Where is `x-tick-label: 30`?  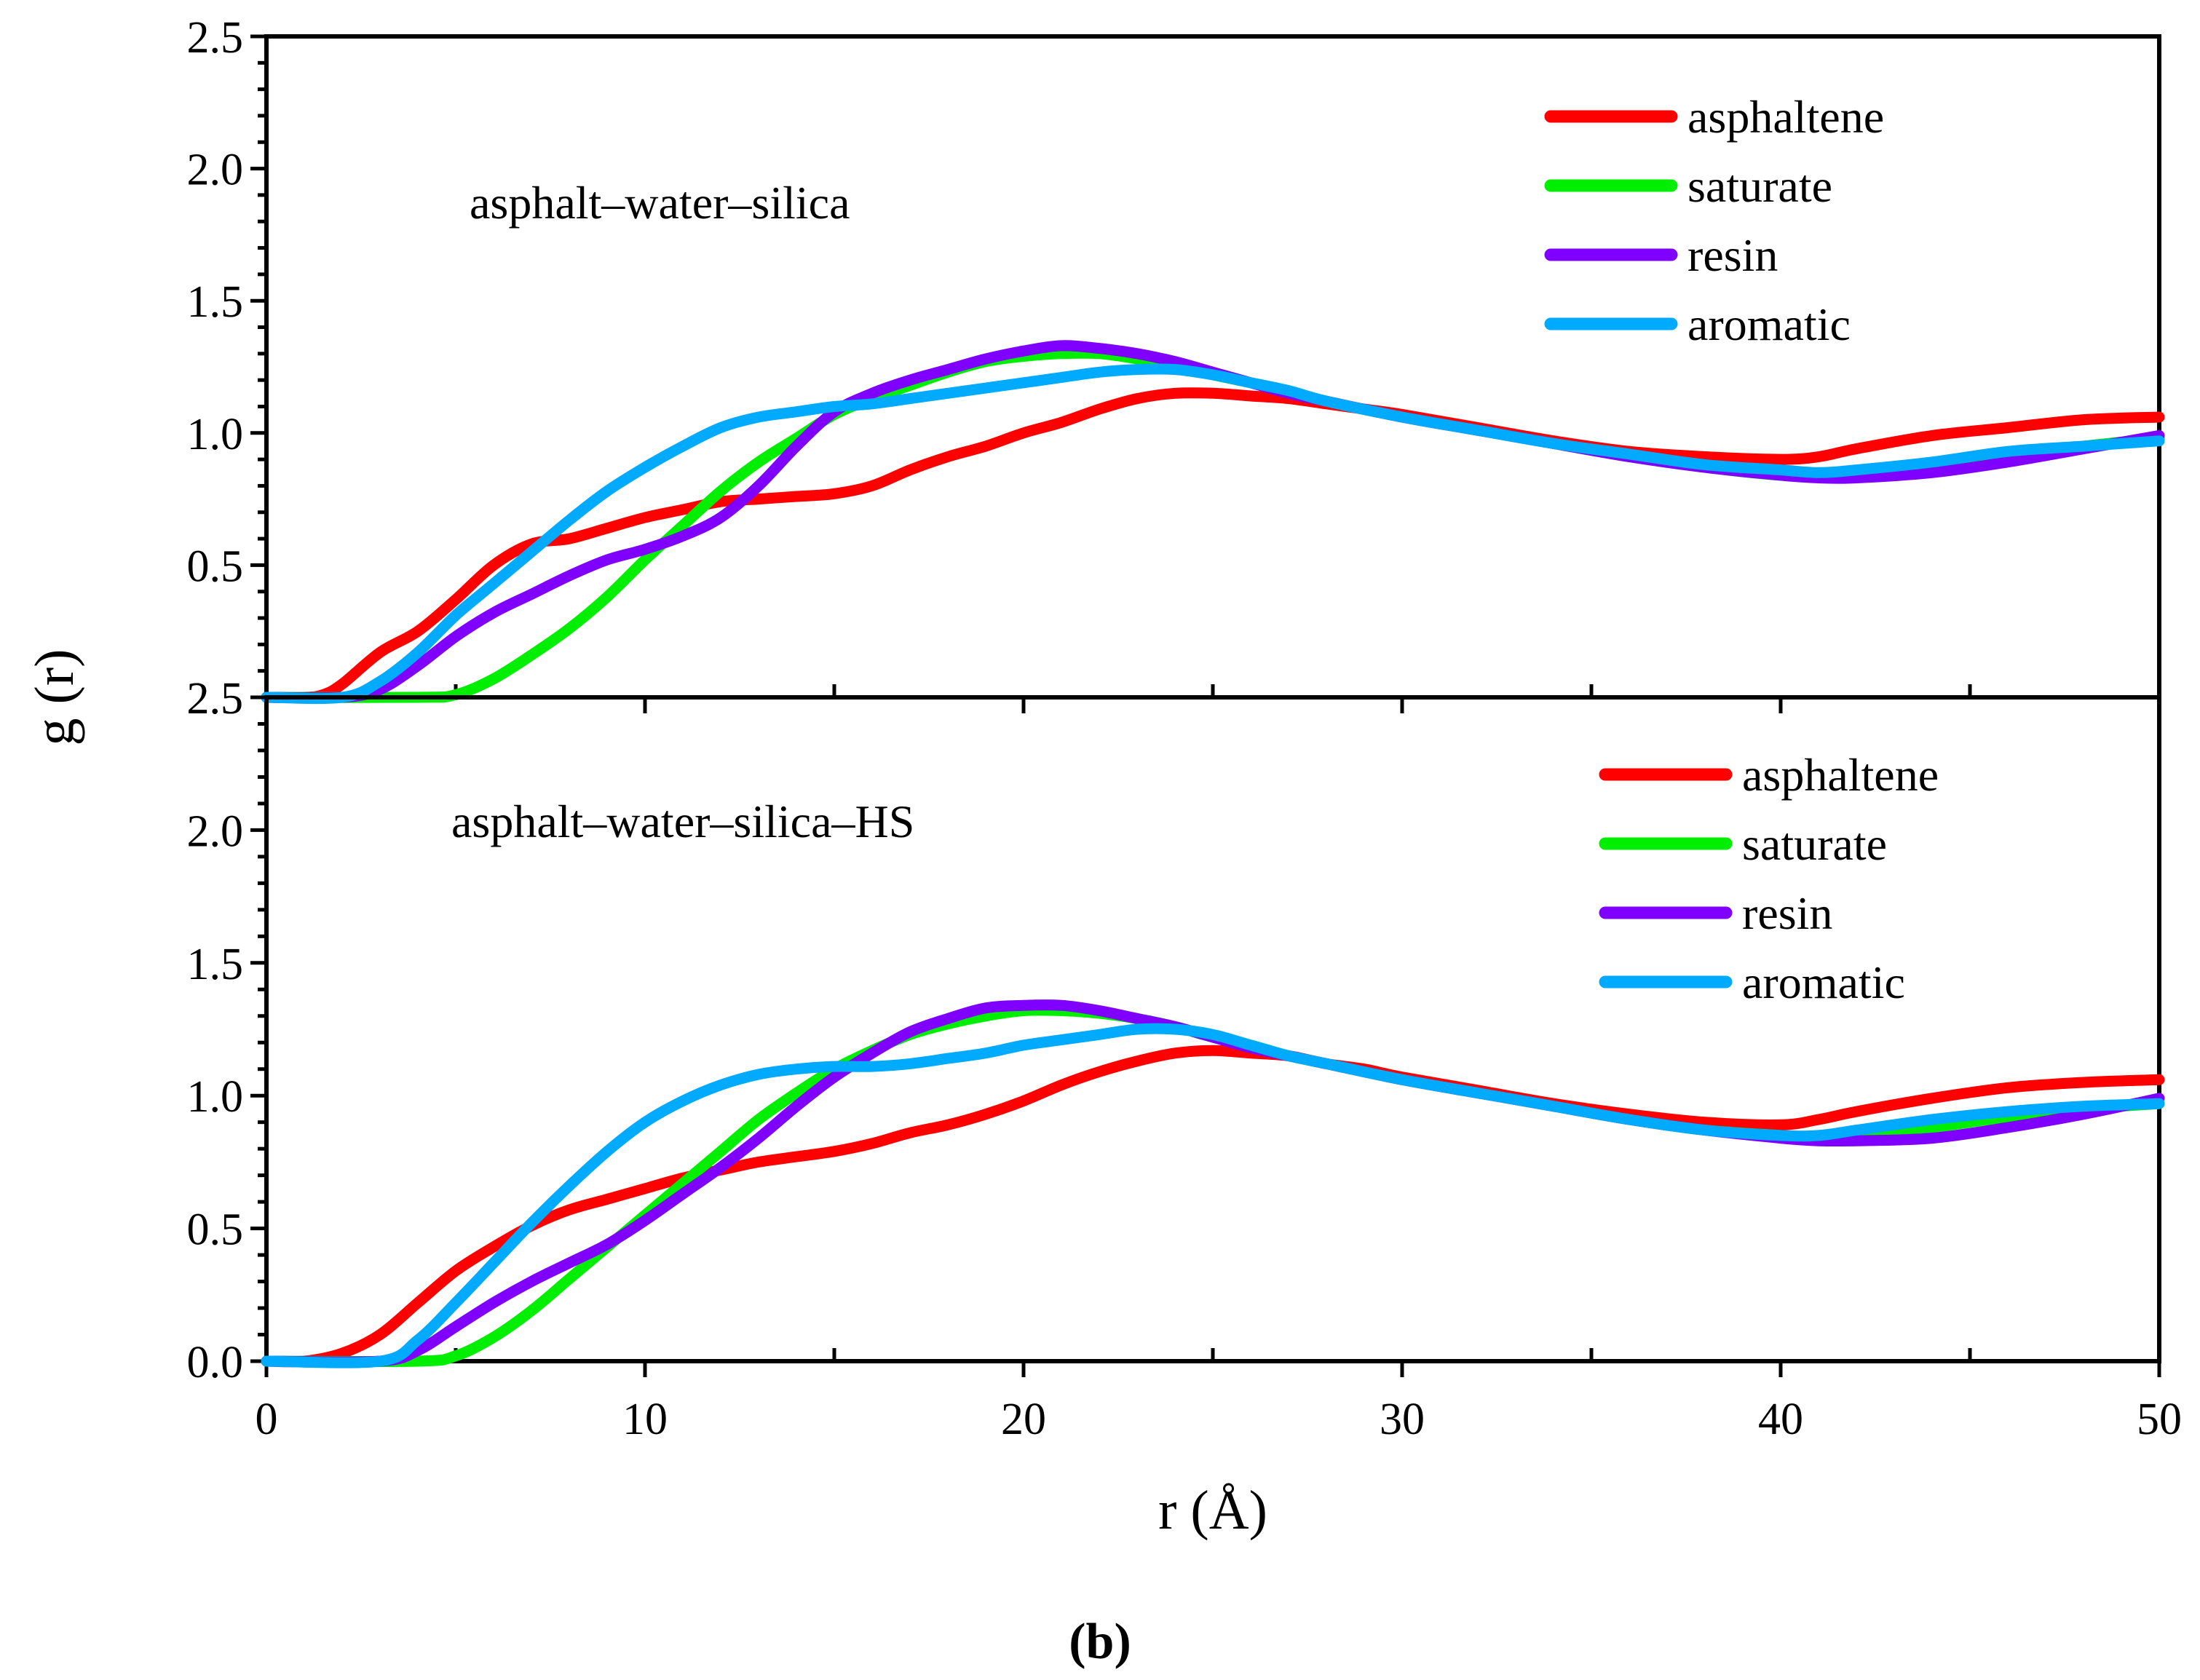 x-tick-label: 30 is located at coordinates (1402, 1419).